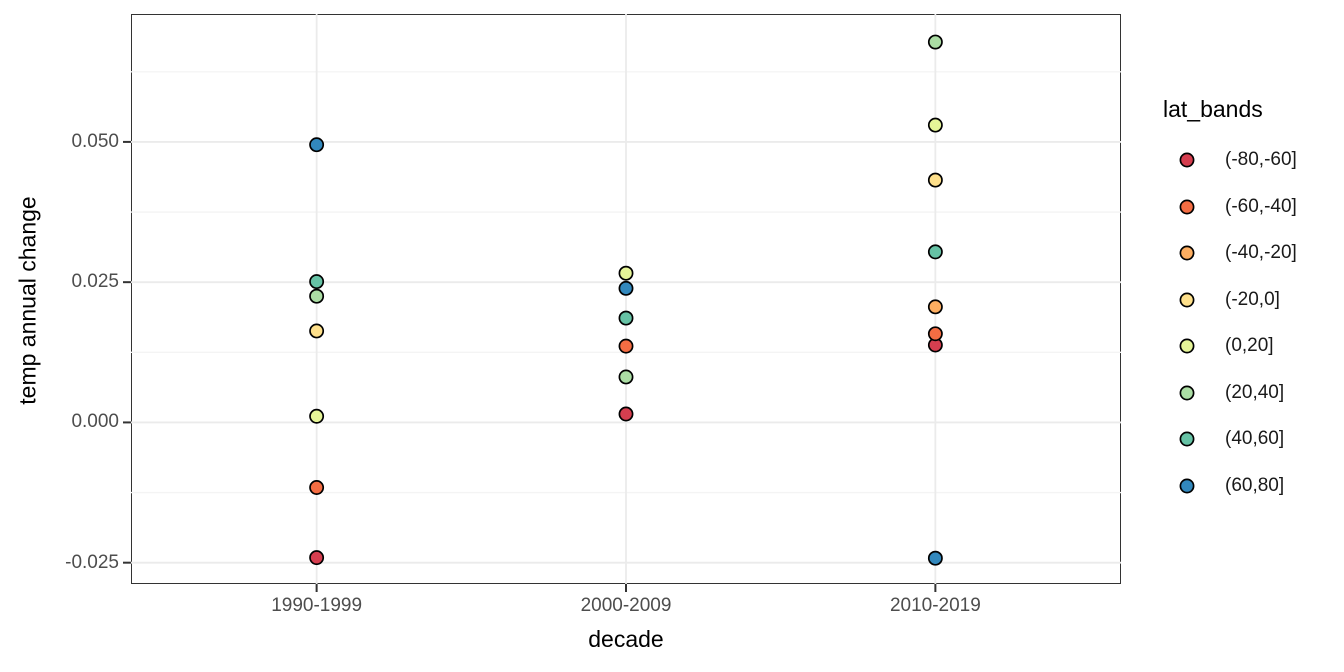  I want to click on legend-title: lat_bands, so click(1213, 109).